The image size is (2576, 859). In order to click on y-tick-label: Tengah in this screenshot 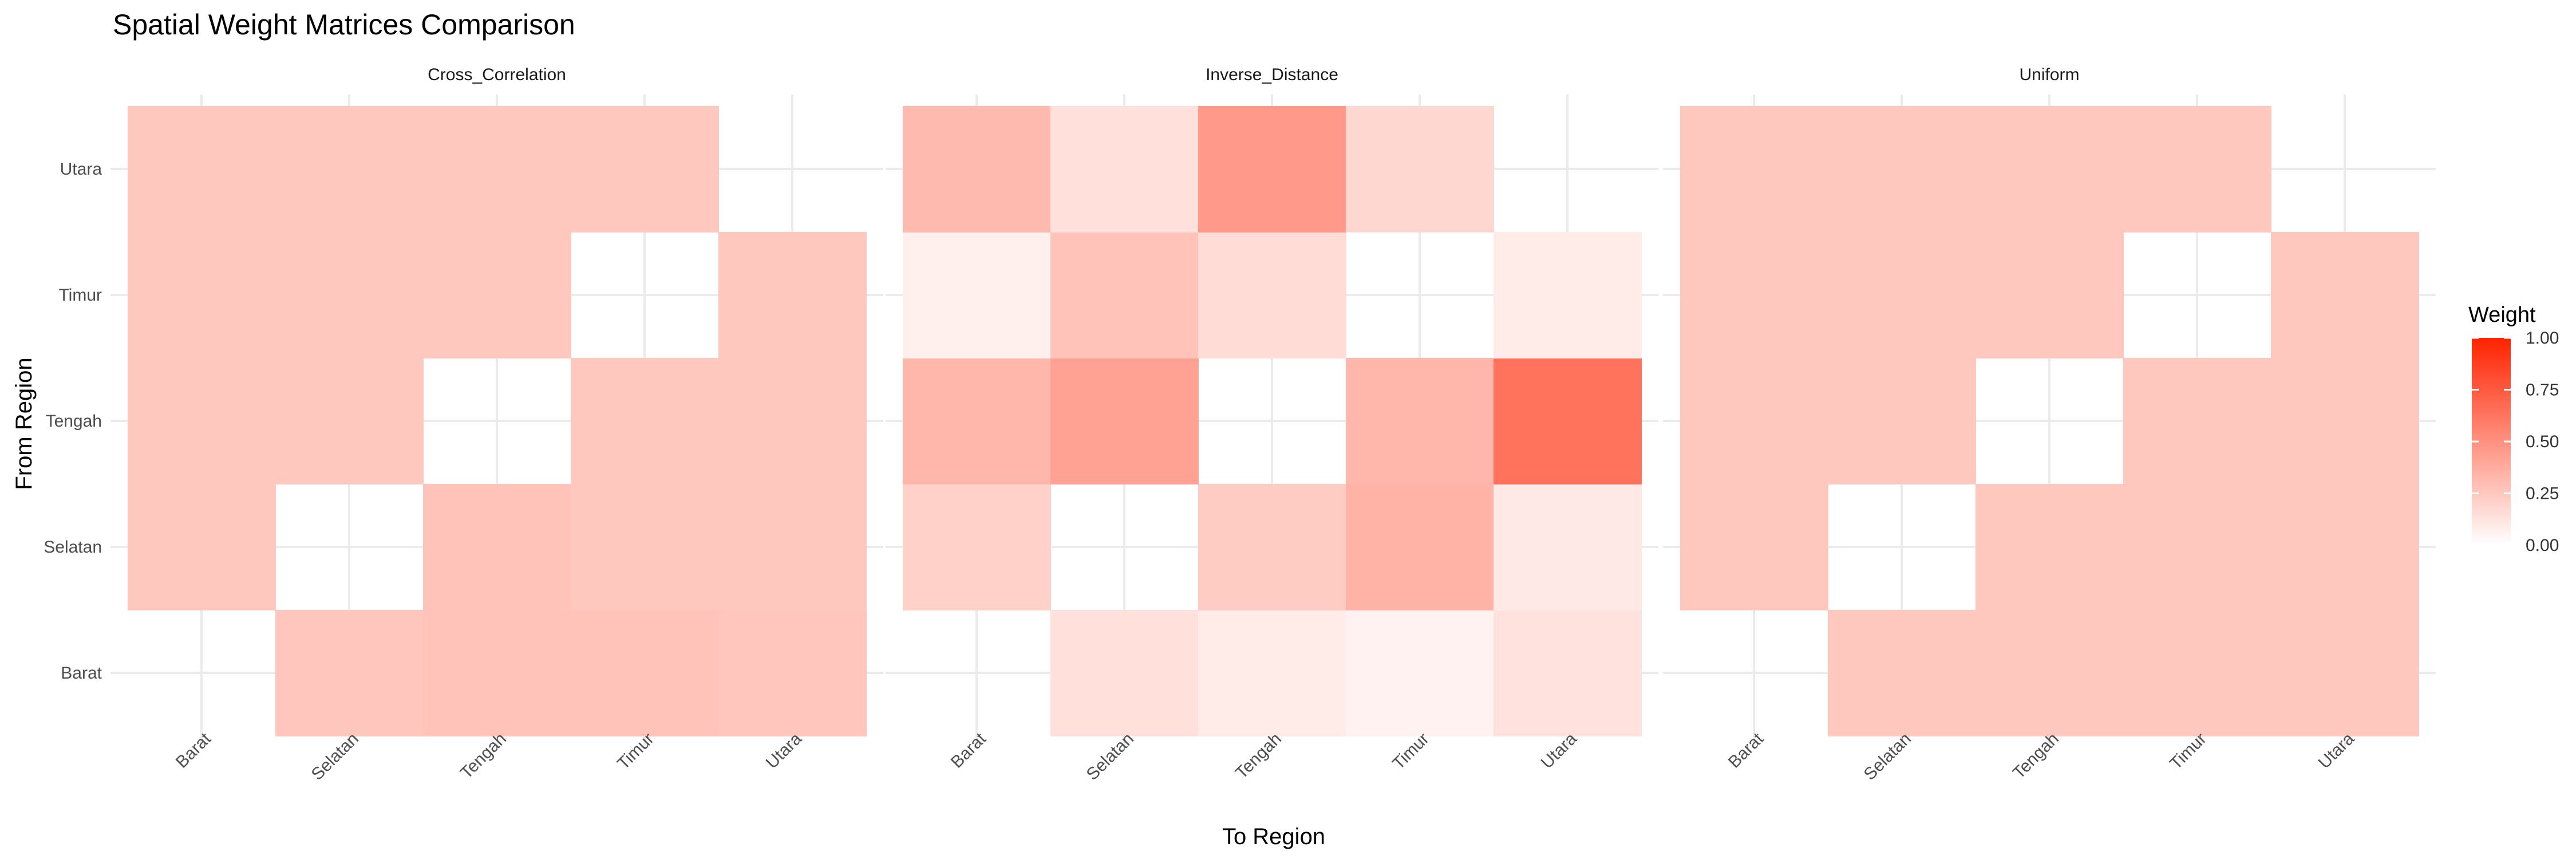, I will do `click(74, 421)`.